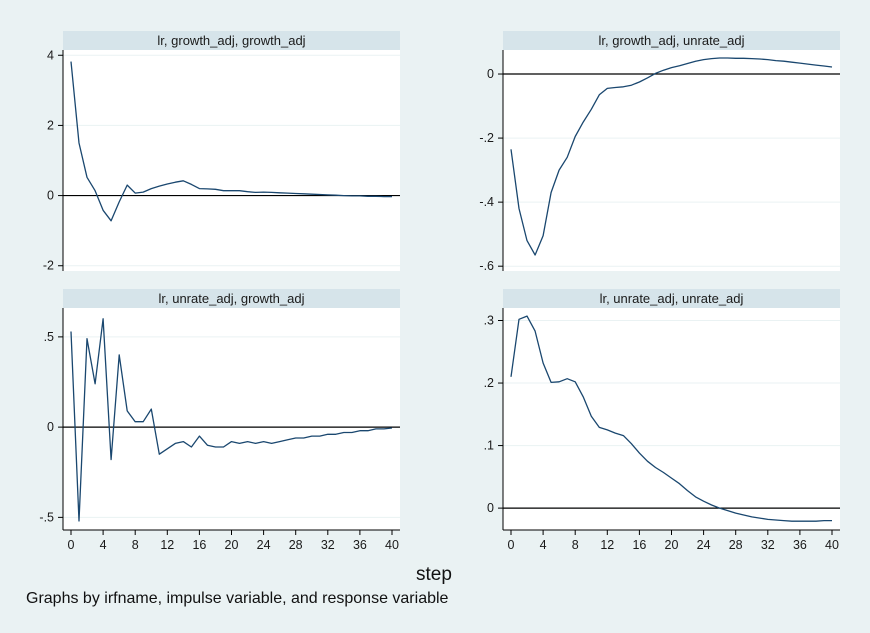 This screenshot has height=633, width=870. I want to click on y-tick-label: .2, so click(489, 383).